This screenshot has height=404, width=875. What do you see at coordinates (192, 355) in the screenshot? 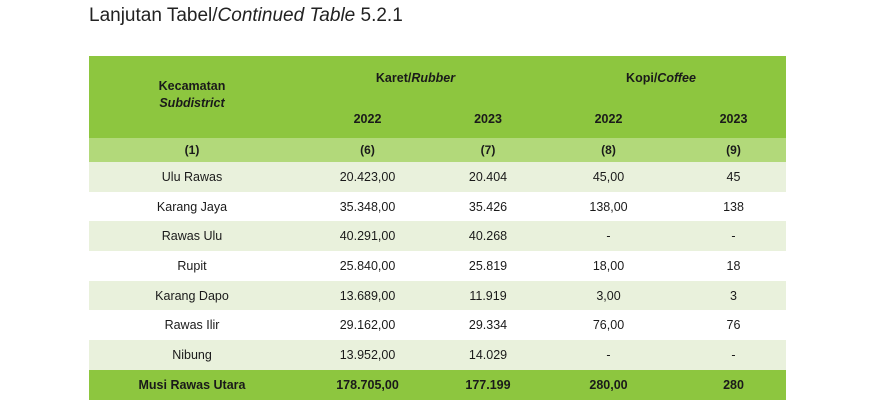
I see `subdistrict-cell: Nibung` at bounding box center [192, 355].